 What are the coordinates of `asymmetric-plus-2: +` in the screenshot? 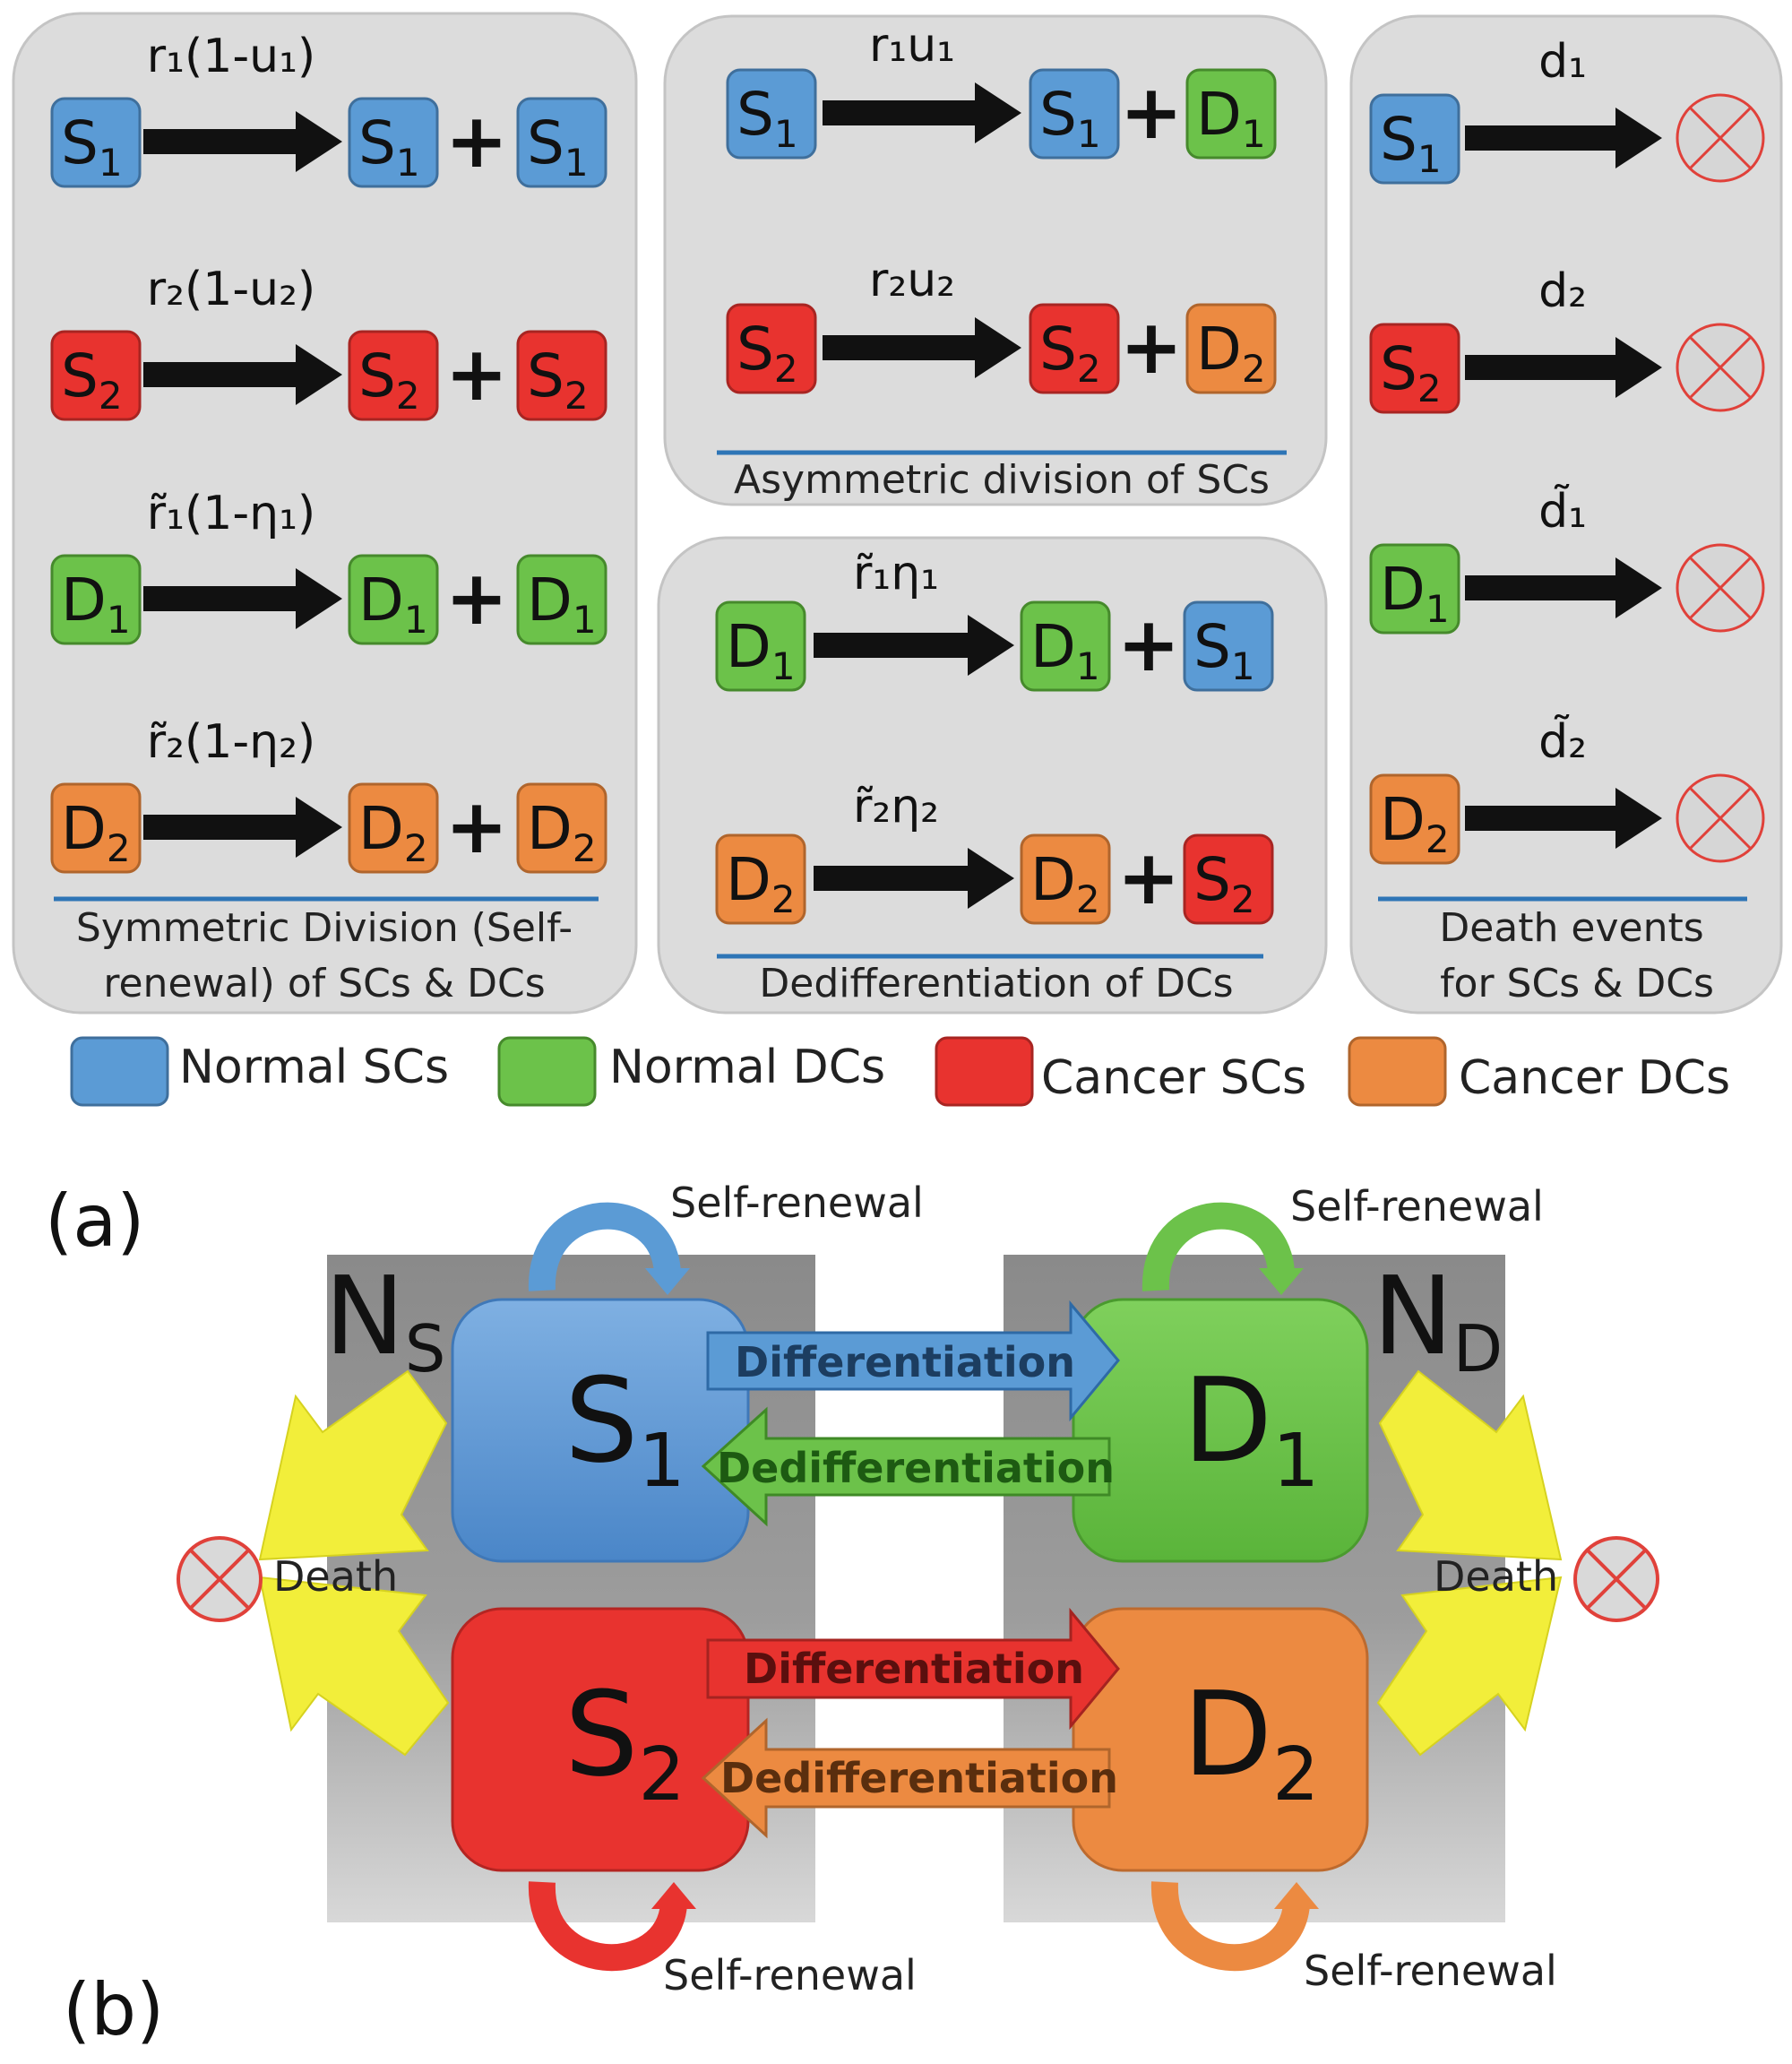 It's located at (1151, 347).